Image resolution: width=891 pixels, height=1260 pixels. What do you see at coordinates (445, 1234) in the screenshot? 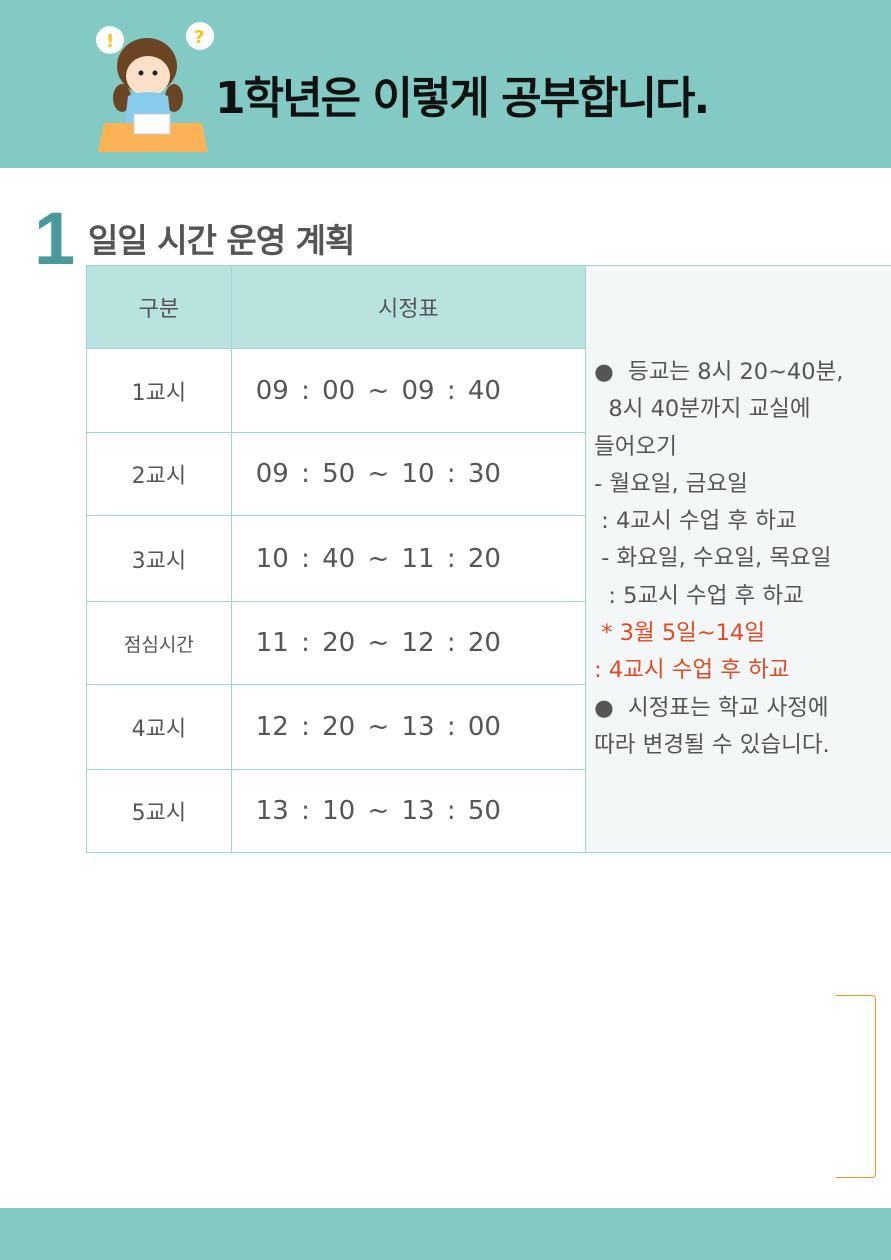
I see `footer-band` at bounding box center [445, 1234].